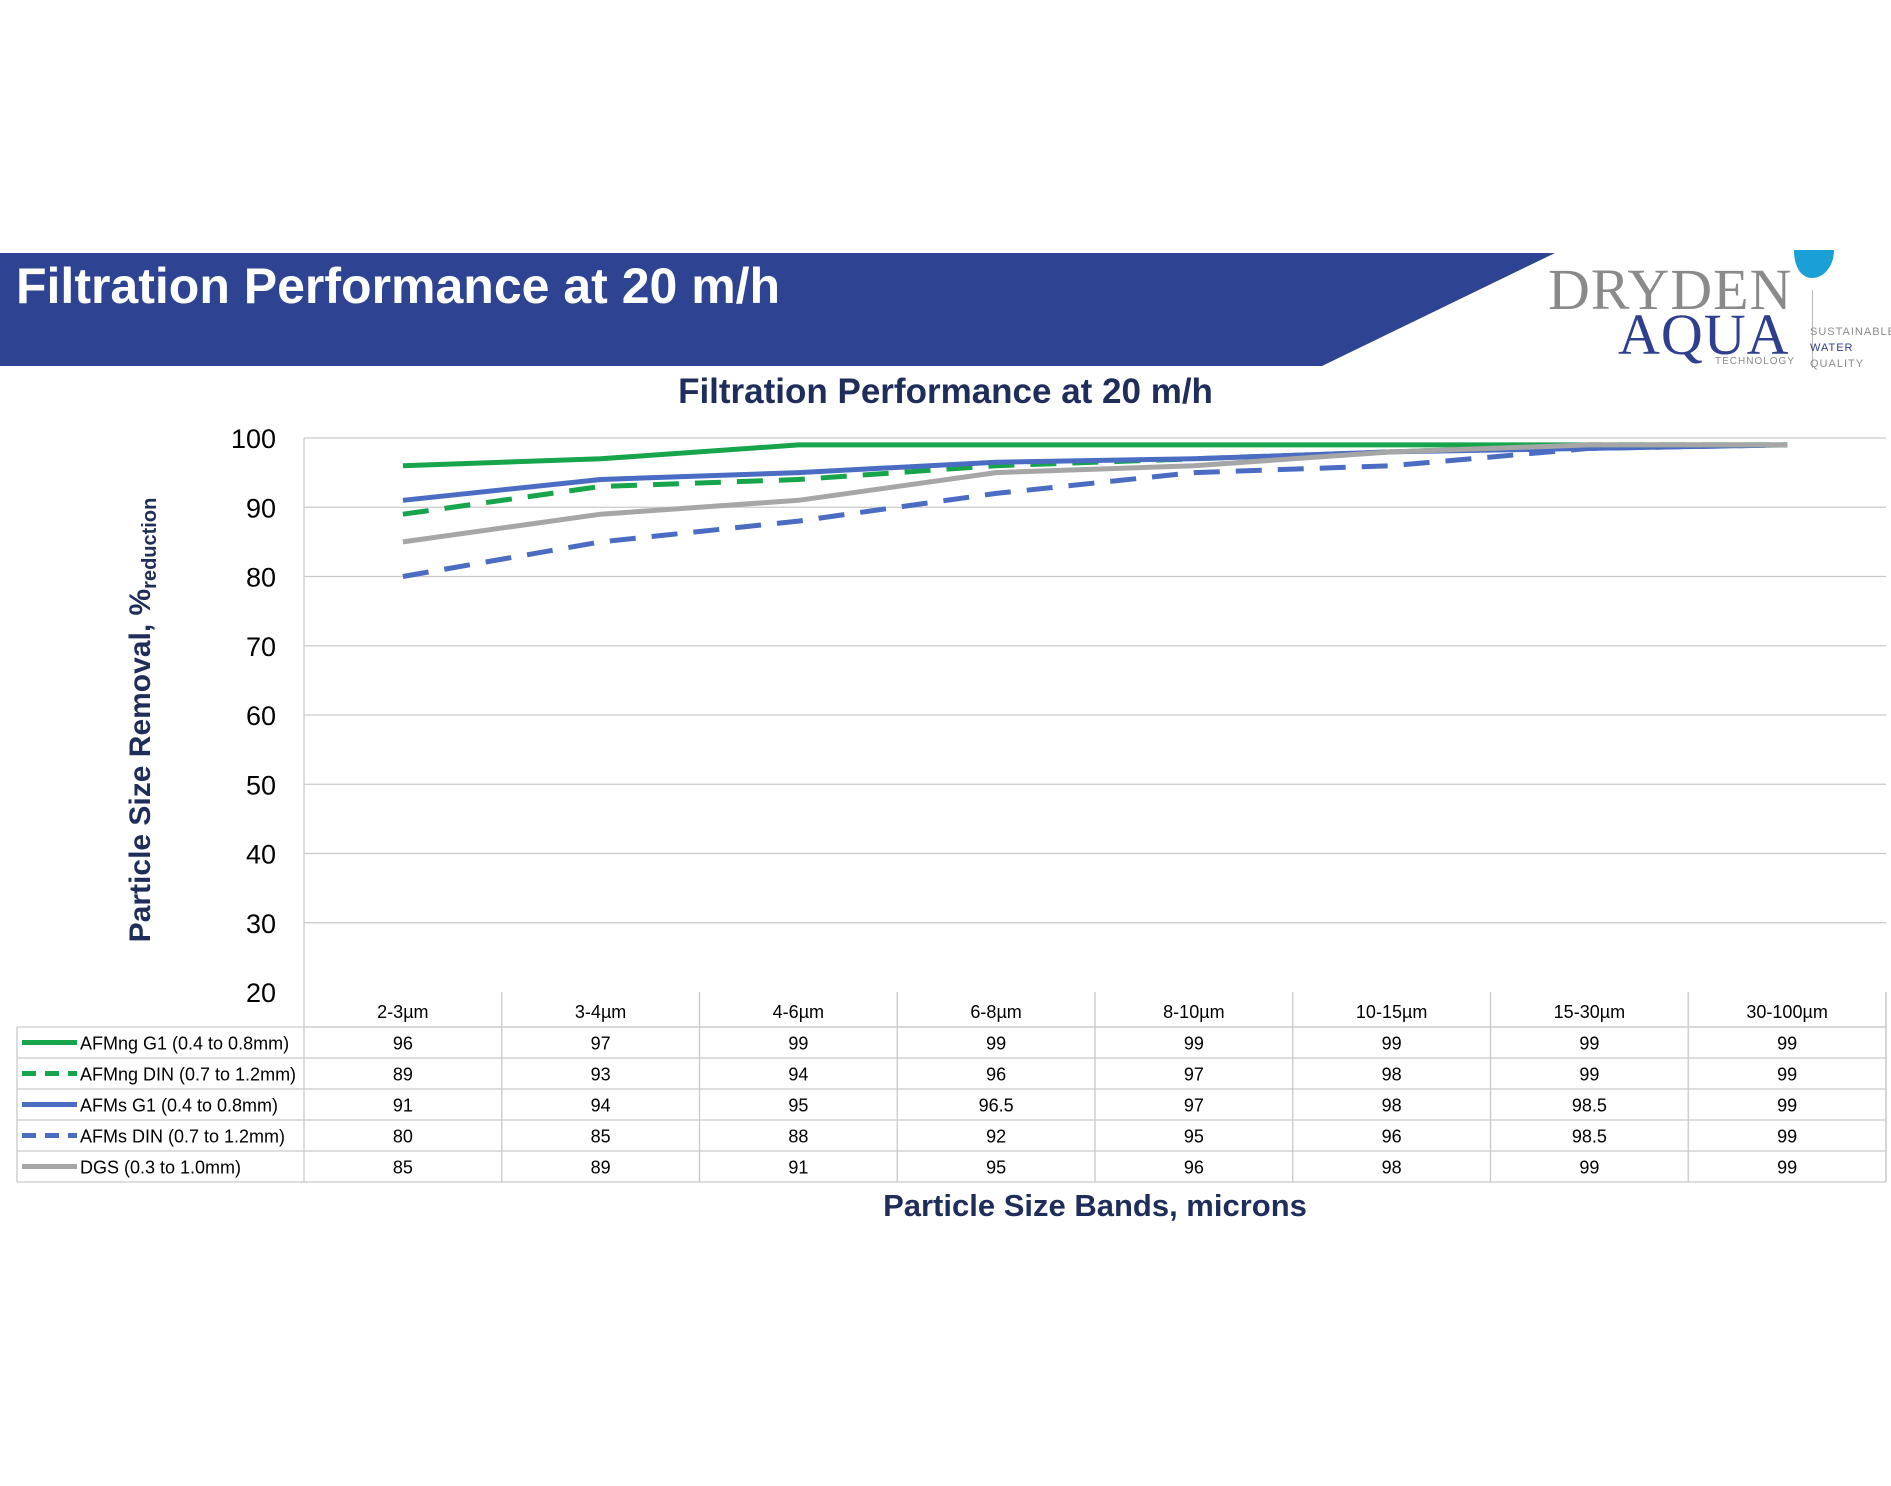  What do you see at coordinates (1832, 348) in the screenshot?
I see `logo-tagline-2: WATER` at bounding box center [1832, 348].